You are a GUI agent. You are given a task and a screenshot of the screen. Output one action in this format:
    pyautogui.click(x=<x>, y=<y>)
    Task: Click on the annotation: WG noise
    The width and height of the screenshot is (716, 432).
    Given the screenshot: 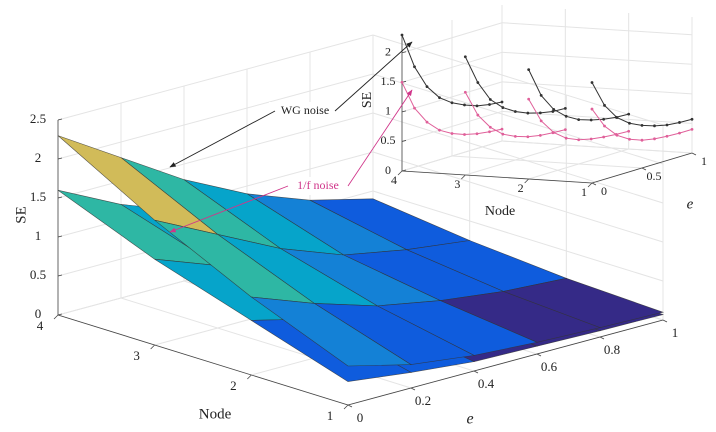 What is the action you would take?
    pyautogui.click(x=305, y=110)
    